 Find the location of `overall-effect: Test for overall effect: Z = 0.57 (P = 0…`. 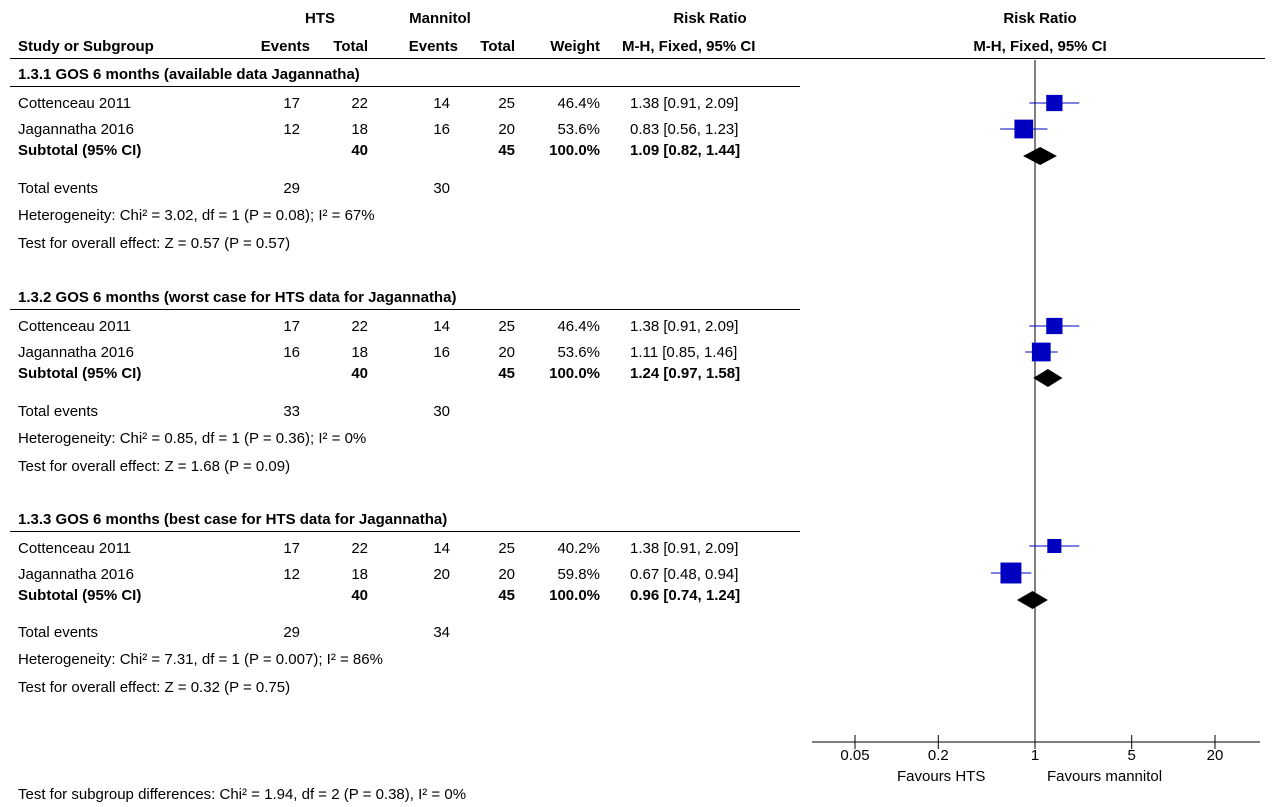

overall-effect: Test for overall effect: Z = 0.57 (P = 0… is located at coordinates (154, 243).